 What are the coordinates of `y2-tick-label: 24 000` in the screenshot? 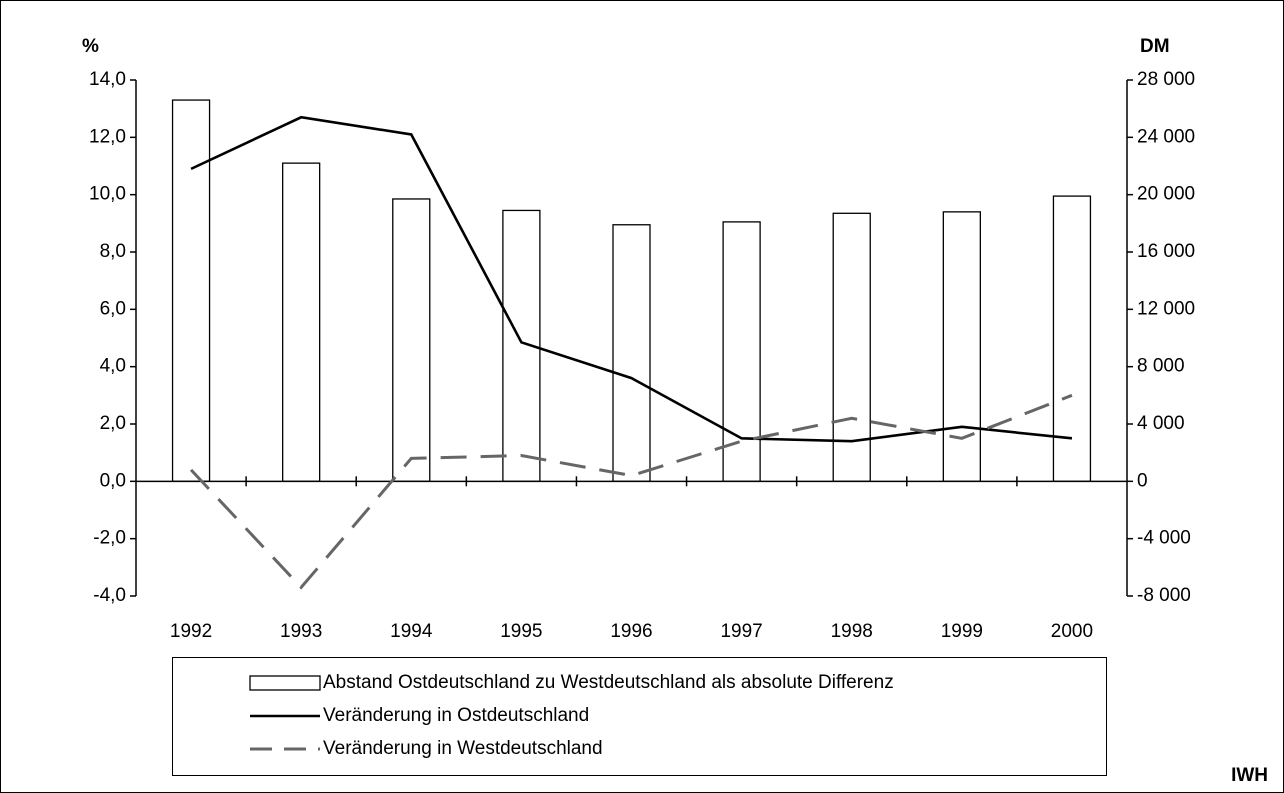 It's located at (1166, 136).